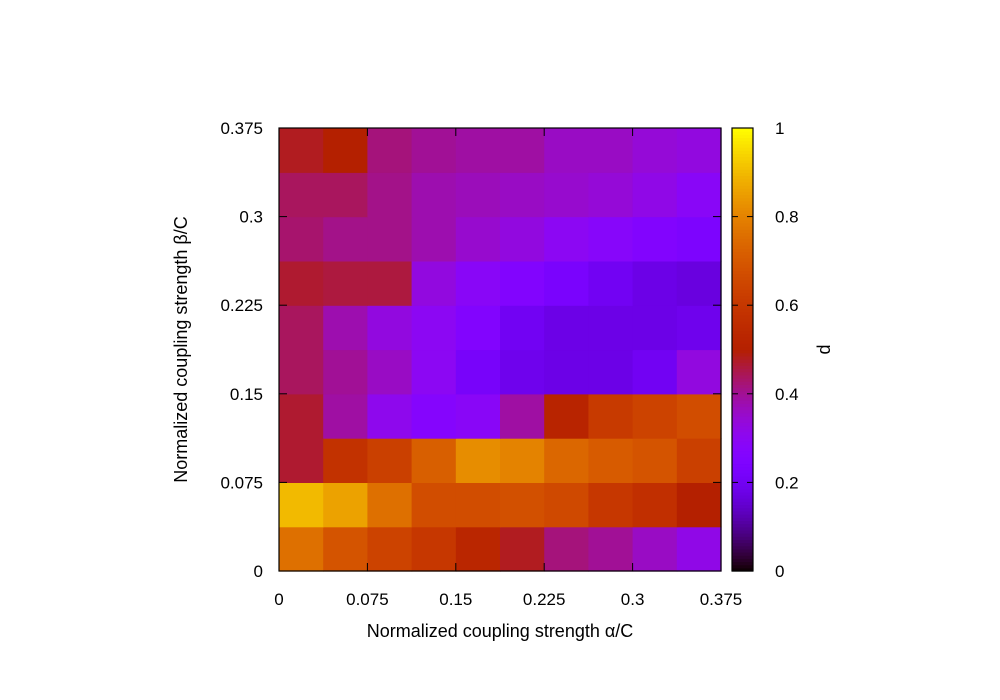 This screenshot has width=1000, height=700. I want to click on colorbar-label: d, so click(824, 349).